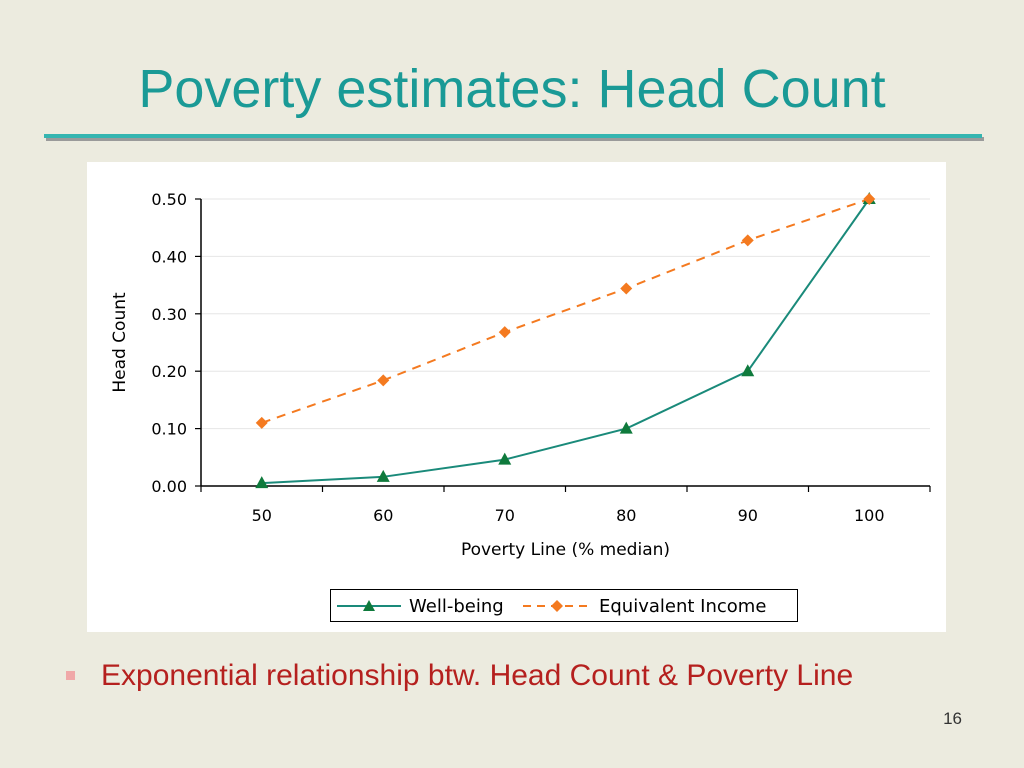 This screenshot has height=768, width=1024. I want to click on slide-title: Poverty estimates: Head Count, so click(512, 89).